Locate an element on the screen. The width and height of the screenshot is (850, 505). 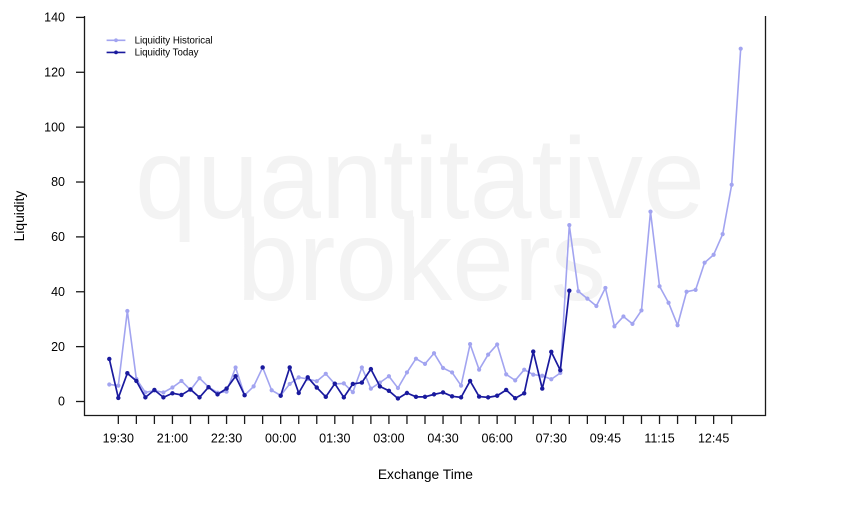
svg-text: 20 is located at coordinates (58, 347).